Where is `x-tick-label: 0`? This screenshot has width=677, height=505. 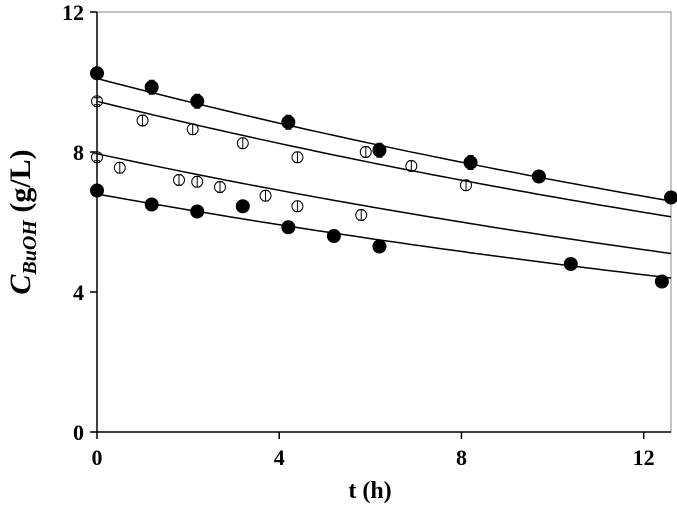
x-tick-label: 0 is located at coordinates (97, 457).